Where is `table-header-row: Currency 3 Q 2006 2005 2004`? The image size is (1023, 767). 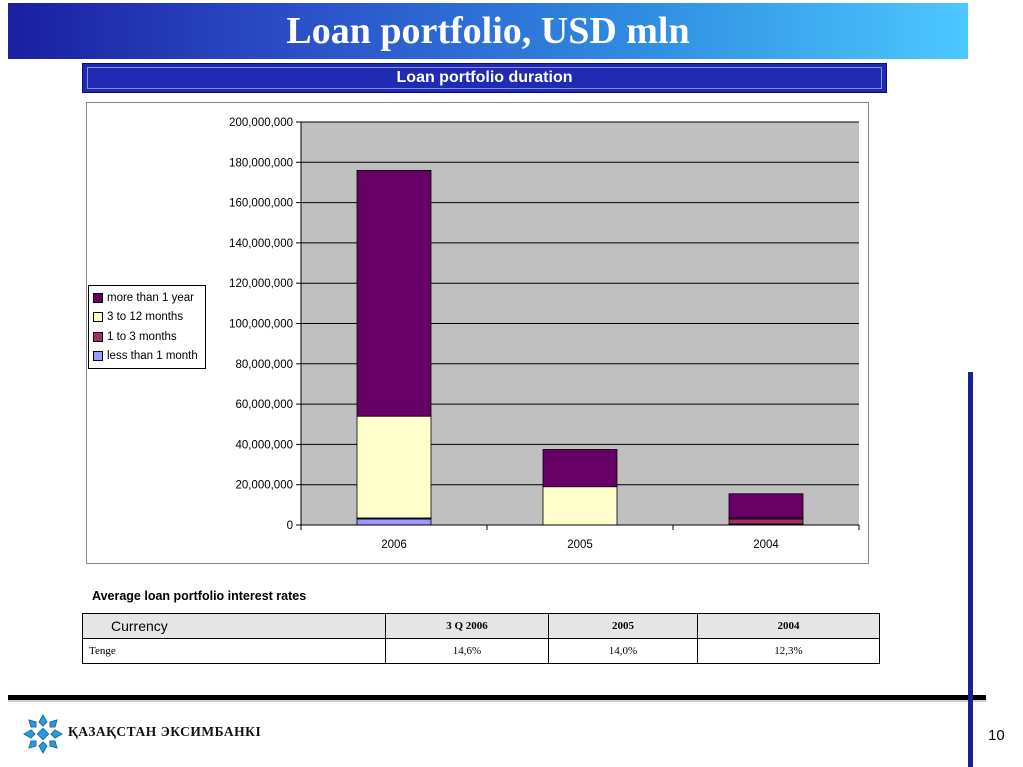
table-header-row: Currency 3 Q 2006 2005 2004 is located at coordinates (481, 626).